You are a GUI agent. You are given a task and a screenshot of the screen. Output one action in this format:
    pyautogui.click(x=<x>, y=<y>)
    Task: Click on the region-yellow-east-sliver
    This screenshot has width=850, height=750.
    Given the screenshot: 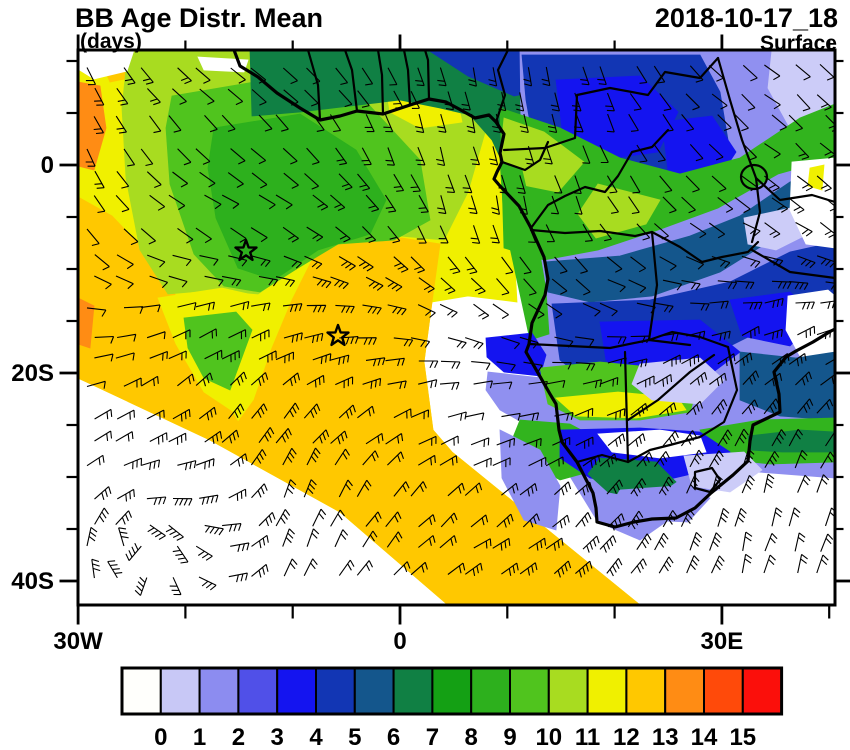 What is the action you would take?
    pyautogui.click(x=816, y=177)
    